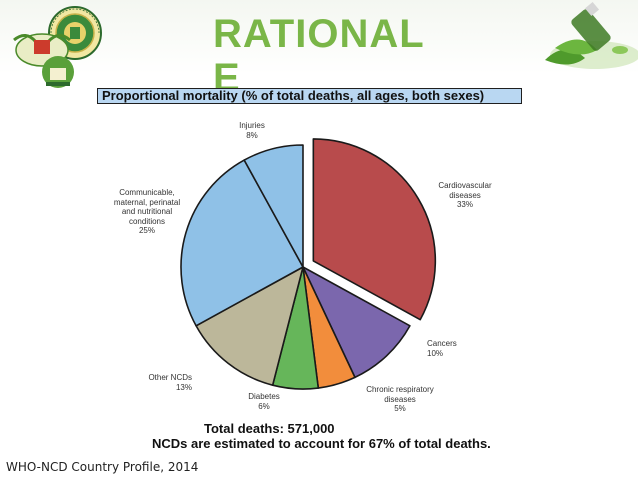 This screenshot has height=479, width=638. What do you see at coordinates (269, 428) in the screenshot?
I see `total-deaths: Total deaths: 571,000` at bounding box center [269, 428].